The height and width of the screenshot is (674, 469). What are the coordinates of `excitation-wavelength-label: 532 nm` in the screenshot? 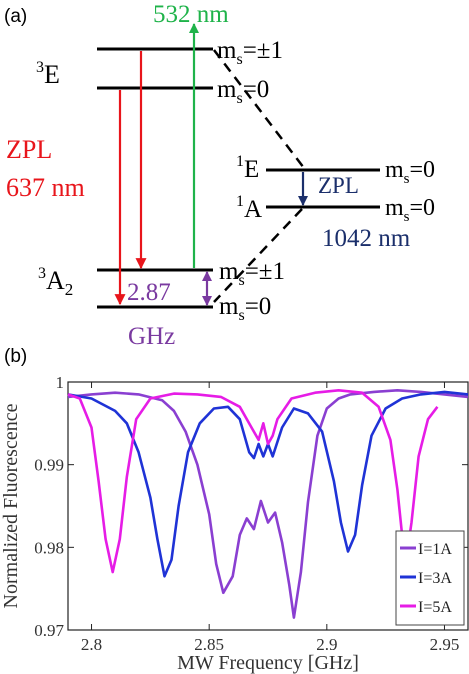 It's located at (191, 14).